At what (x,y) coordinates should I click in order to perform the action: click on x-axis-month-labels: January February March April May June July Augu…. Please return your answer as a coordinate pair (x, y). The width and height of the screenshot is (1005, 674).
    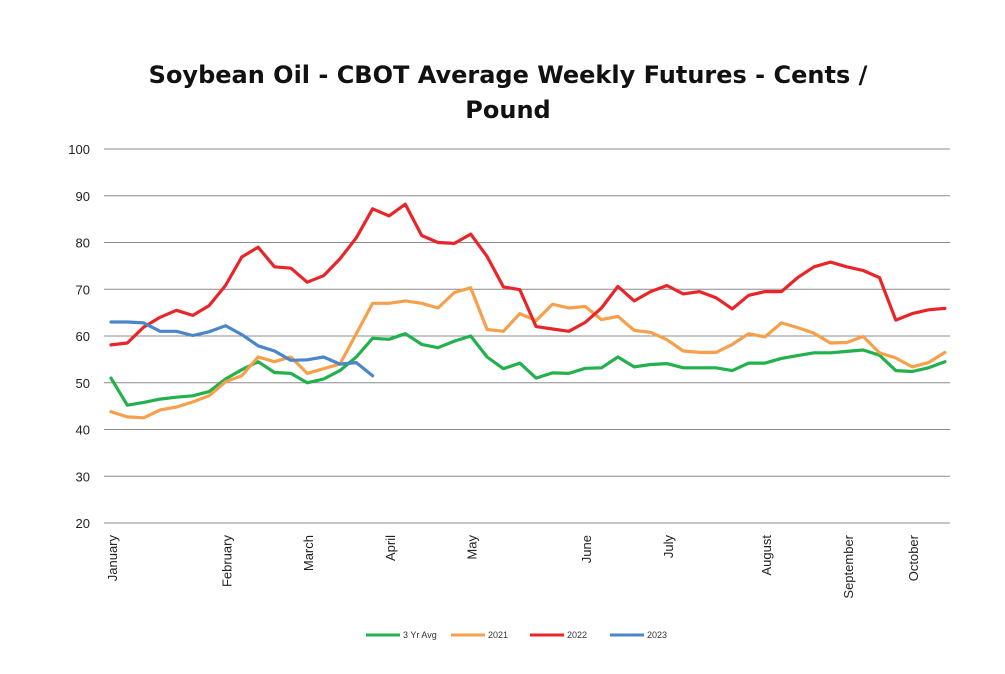
    Looking at the image, I should click on (513, 566).